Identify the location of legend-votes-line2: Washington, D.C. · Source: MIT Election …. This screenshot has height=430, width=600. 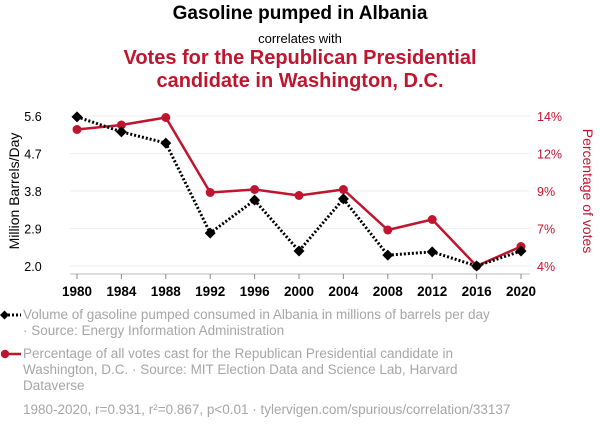
(240, 369).